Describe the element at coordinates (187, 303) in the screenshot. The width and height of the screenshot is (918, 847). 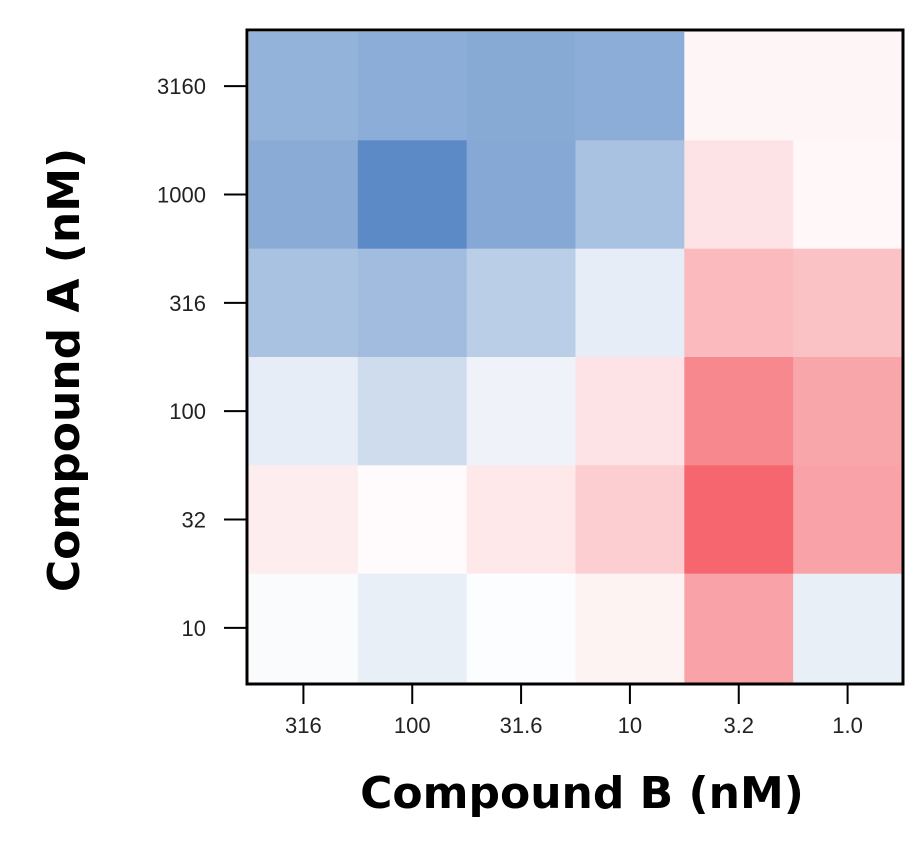
I see `y-tick-label: 316` at that location.